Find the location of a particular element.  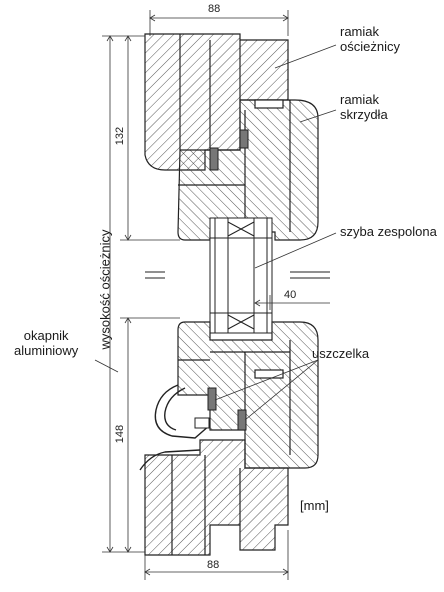

sash-rail-label-line2: skrzydła is located at coordinates (364, 114).